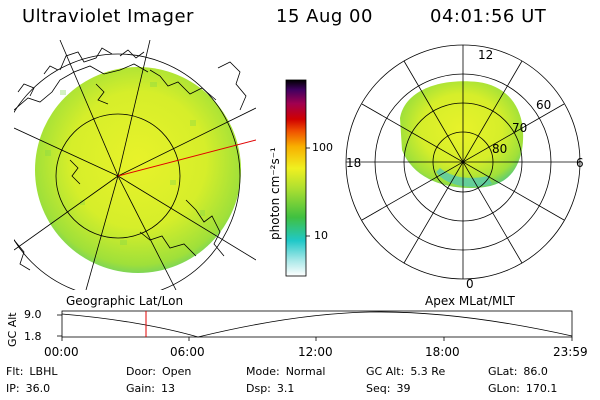  I want to click on mlt-label-6: 6, so click(580, 163).